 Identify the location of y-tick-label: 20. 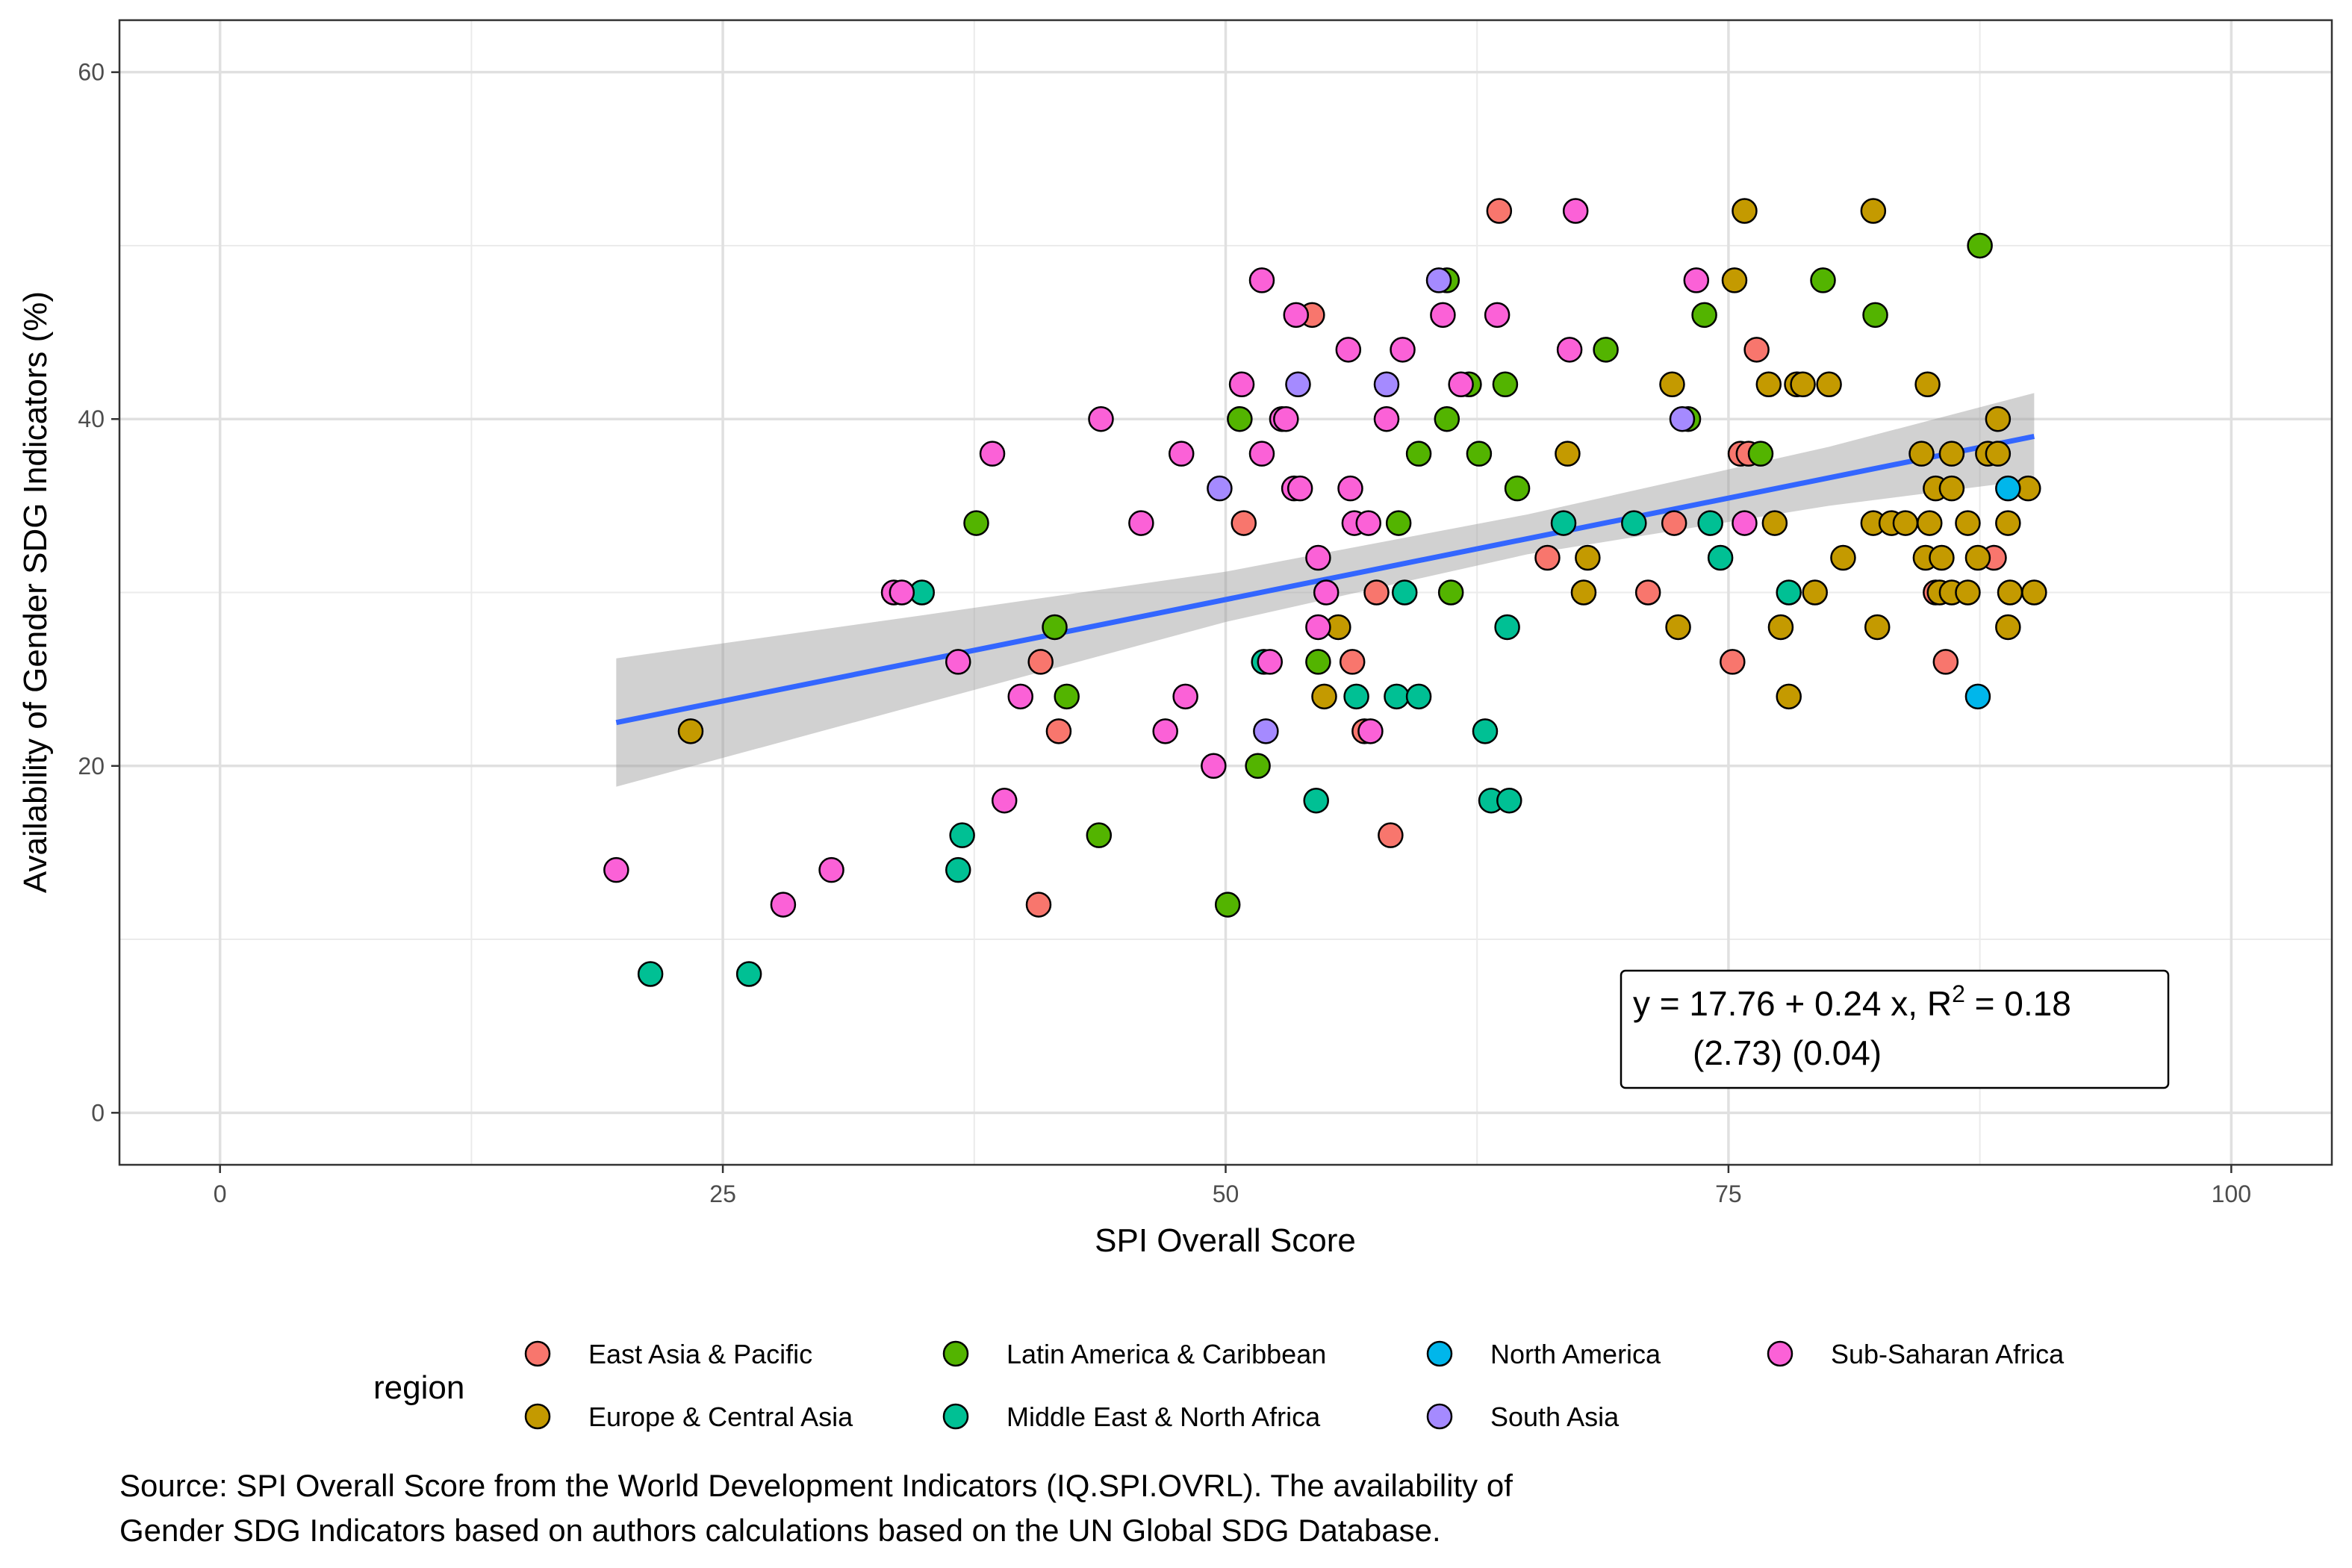
(91, 766).